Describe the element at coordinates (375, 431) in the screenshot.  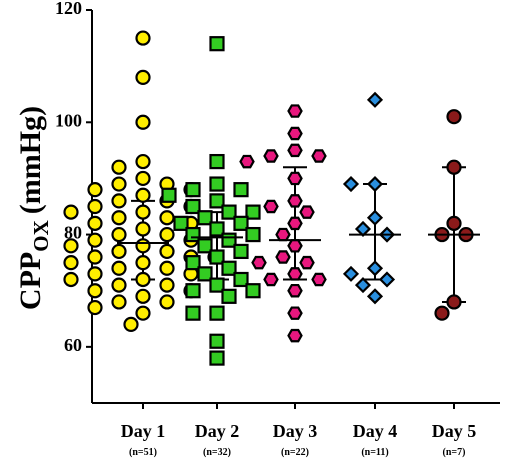
I see `x-tick-label: Day 4` at that location.